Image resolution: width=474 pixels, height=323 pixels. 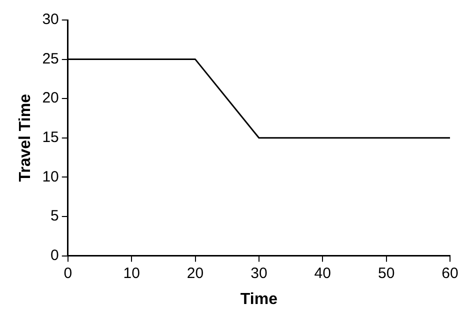 What do you see at coordinates (54, 255) in the screenshot?
I see `y-tick-label: 0` at bounding box center [54, 255].